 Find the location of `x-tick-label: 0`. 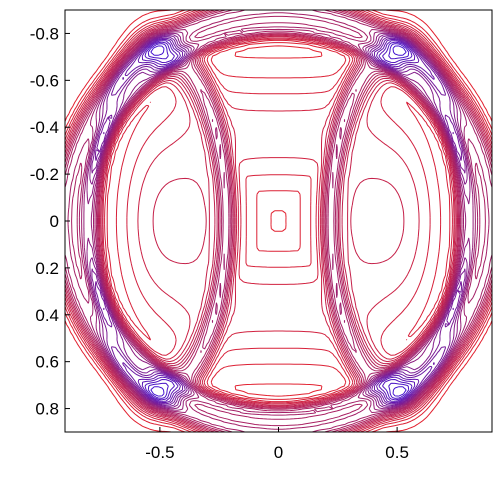

x-tick-label: 0 is located at coordinates (278, 452).